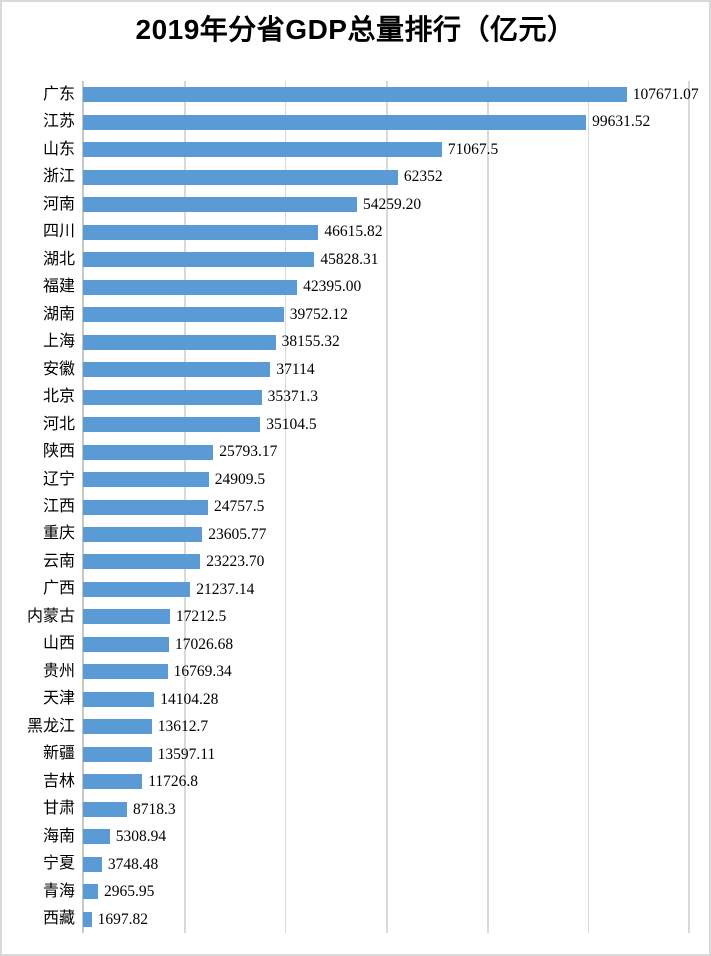 This screenshot has height=956, width=711. I want to click on category-label: 海南, so click(58, 836).